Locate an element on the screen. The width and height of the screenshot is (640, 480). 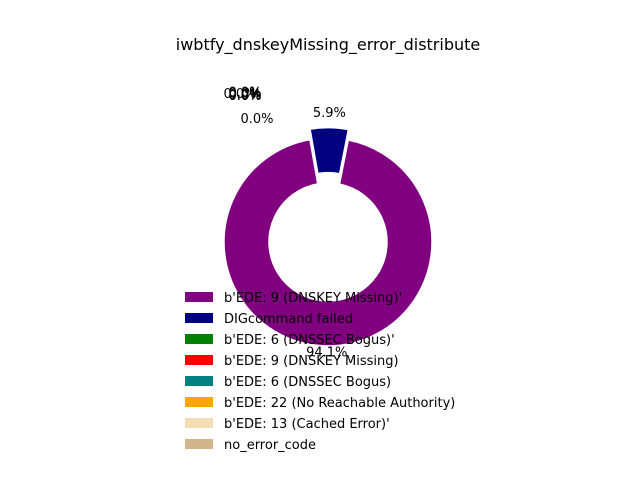
slice-percent-label: 5.9% is located at coordinates (329, 113).